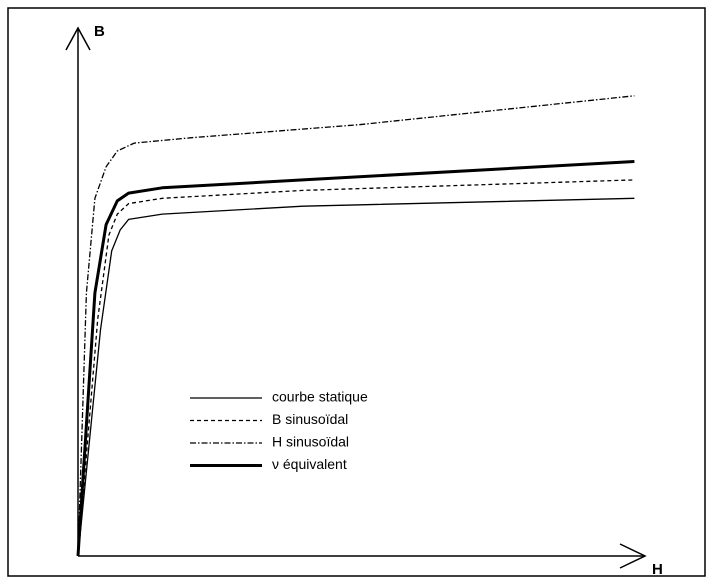  Describe the element at coordinates (633, 556) in the screenshot. I see `x-arrow` at that location.